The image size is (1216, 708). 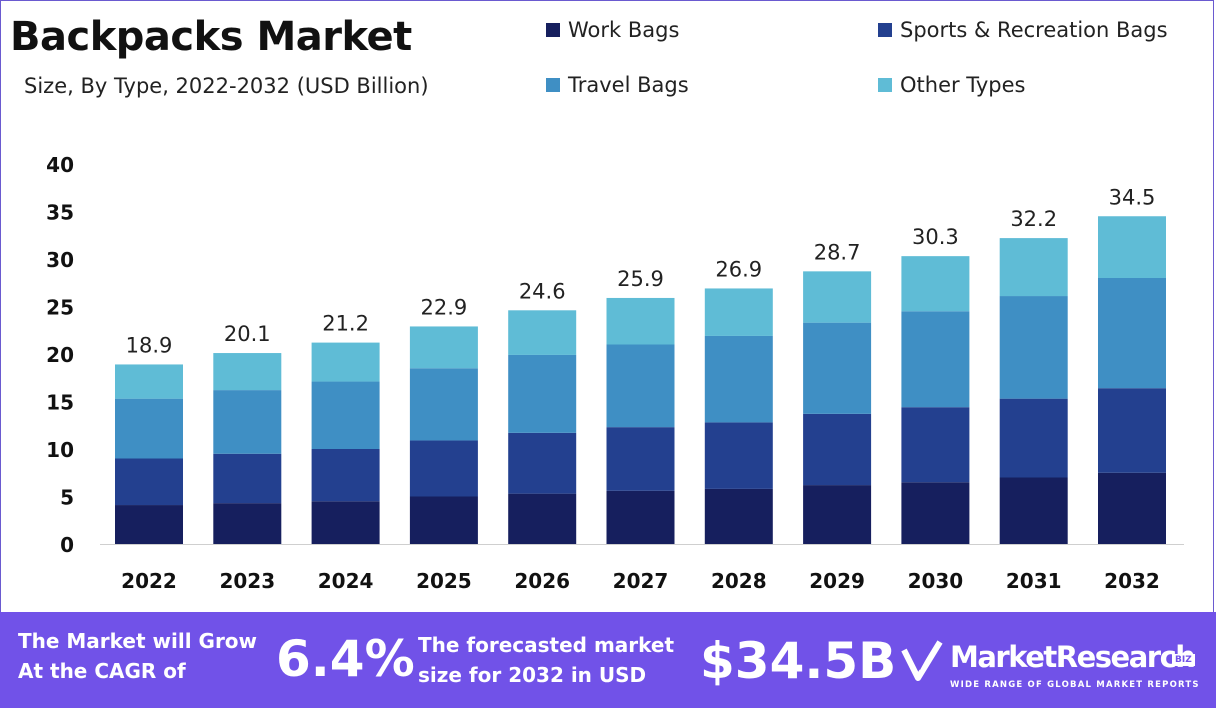 I want to click on legend-label: Sports & Recreation Bags, so click(x=1034, y=30).